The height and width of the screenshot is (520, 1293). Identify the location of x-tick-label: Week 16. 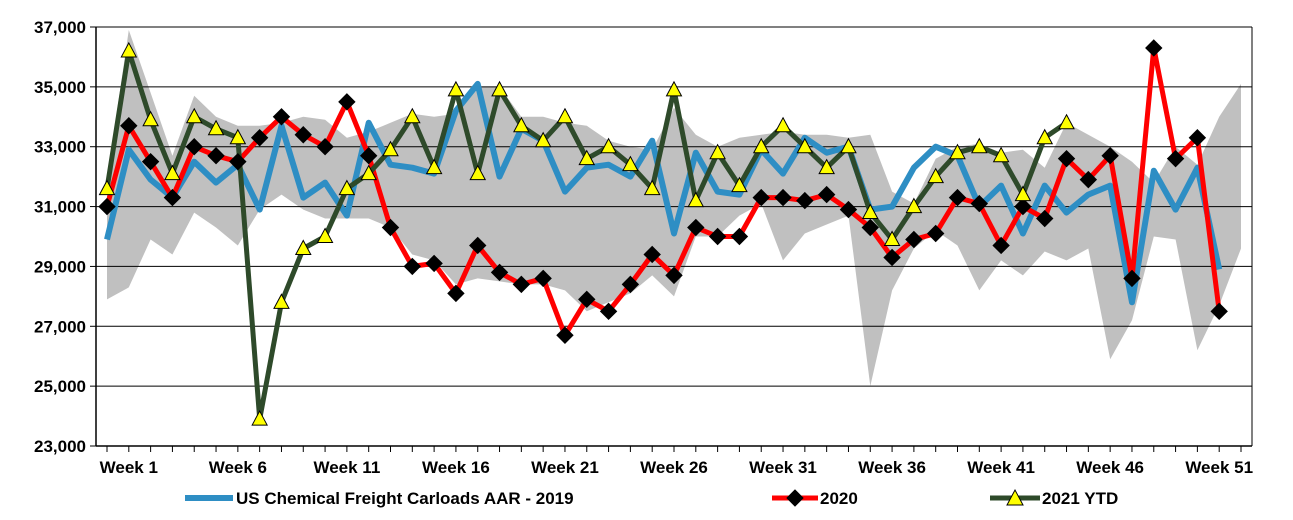
(456, 467).